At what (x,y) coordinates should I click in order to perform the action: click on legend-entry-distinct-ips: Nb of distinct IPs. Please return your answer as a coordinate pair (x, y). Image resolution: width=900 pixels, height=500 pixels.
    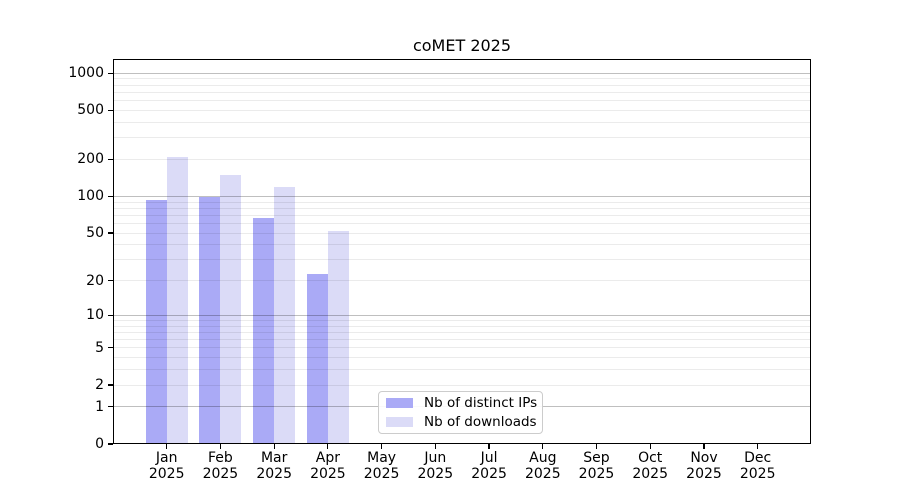
    Looking at the image, I should click on (462, 403).